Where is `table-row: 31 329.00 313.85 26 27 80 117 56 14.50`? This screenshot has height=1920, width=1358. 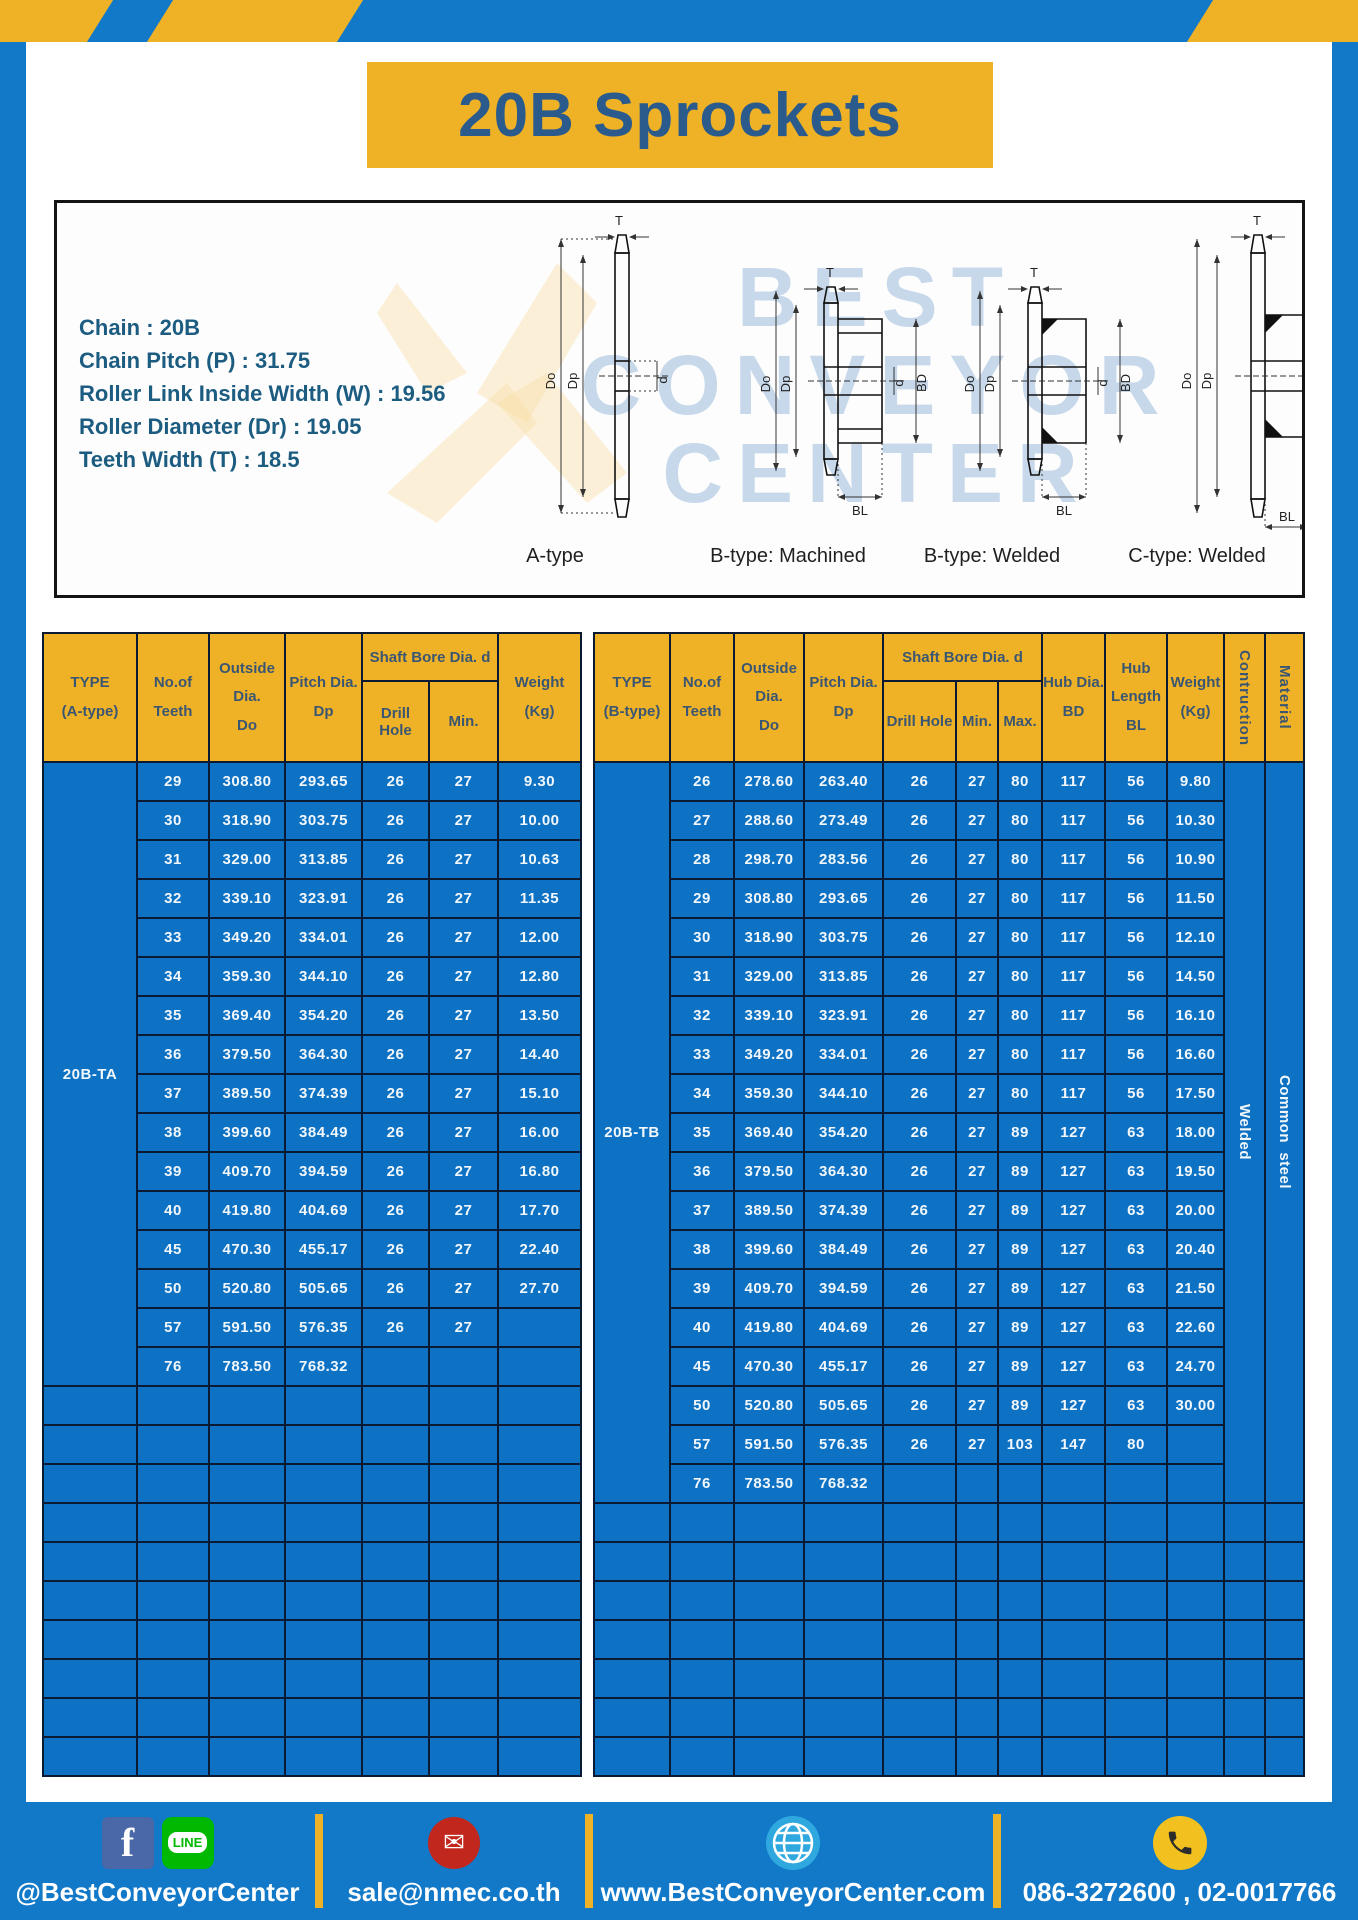
table-row: 31 329.00 313.85 26 27 80 117 56 14.50 is located at coordinates (949, 976).